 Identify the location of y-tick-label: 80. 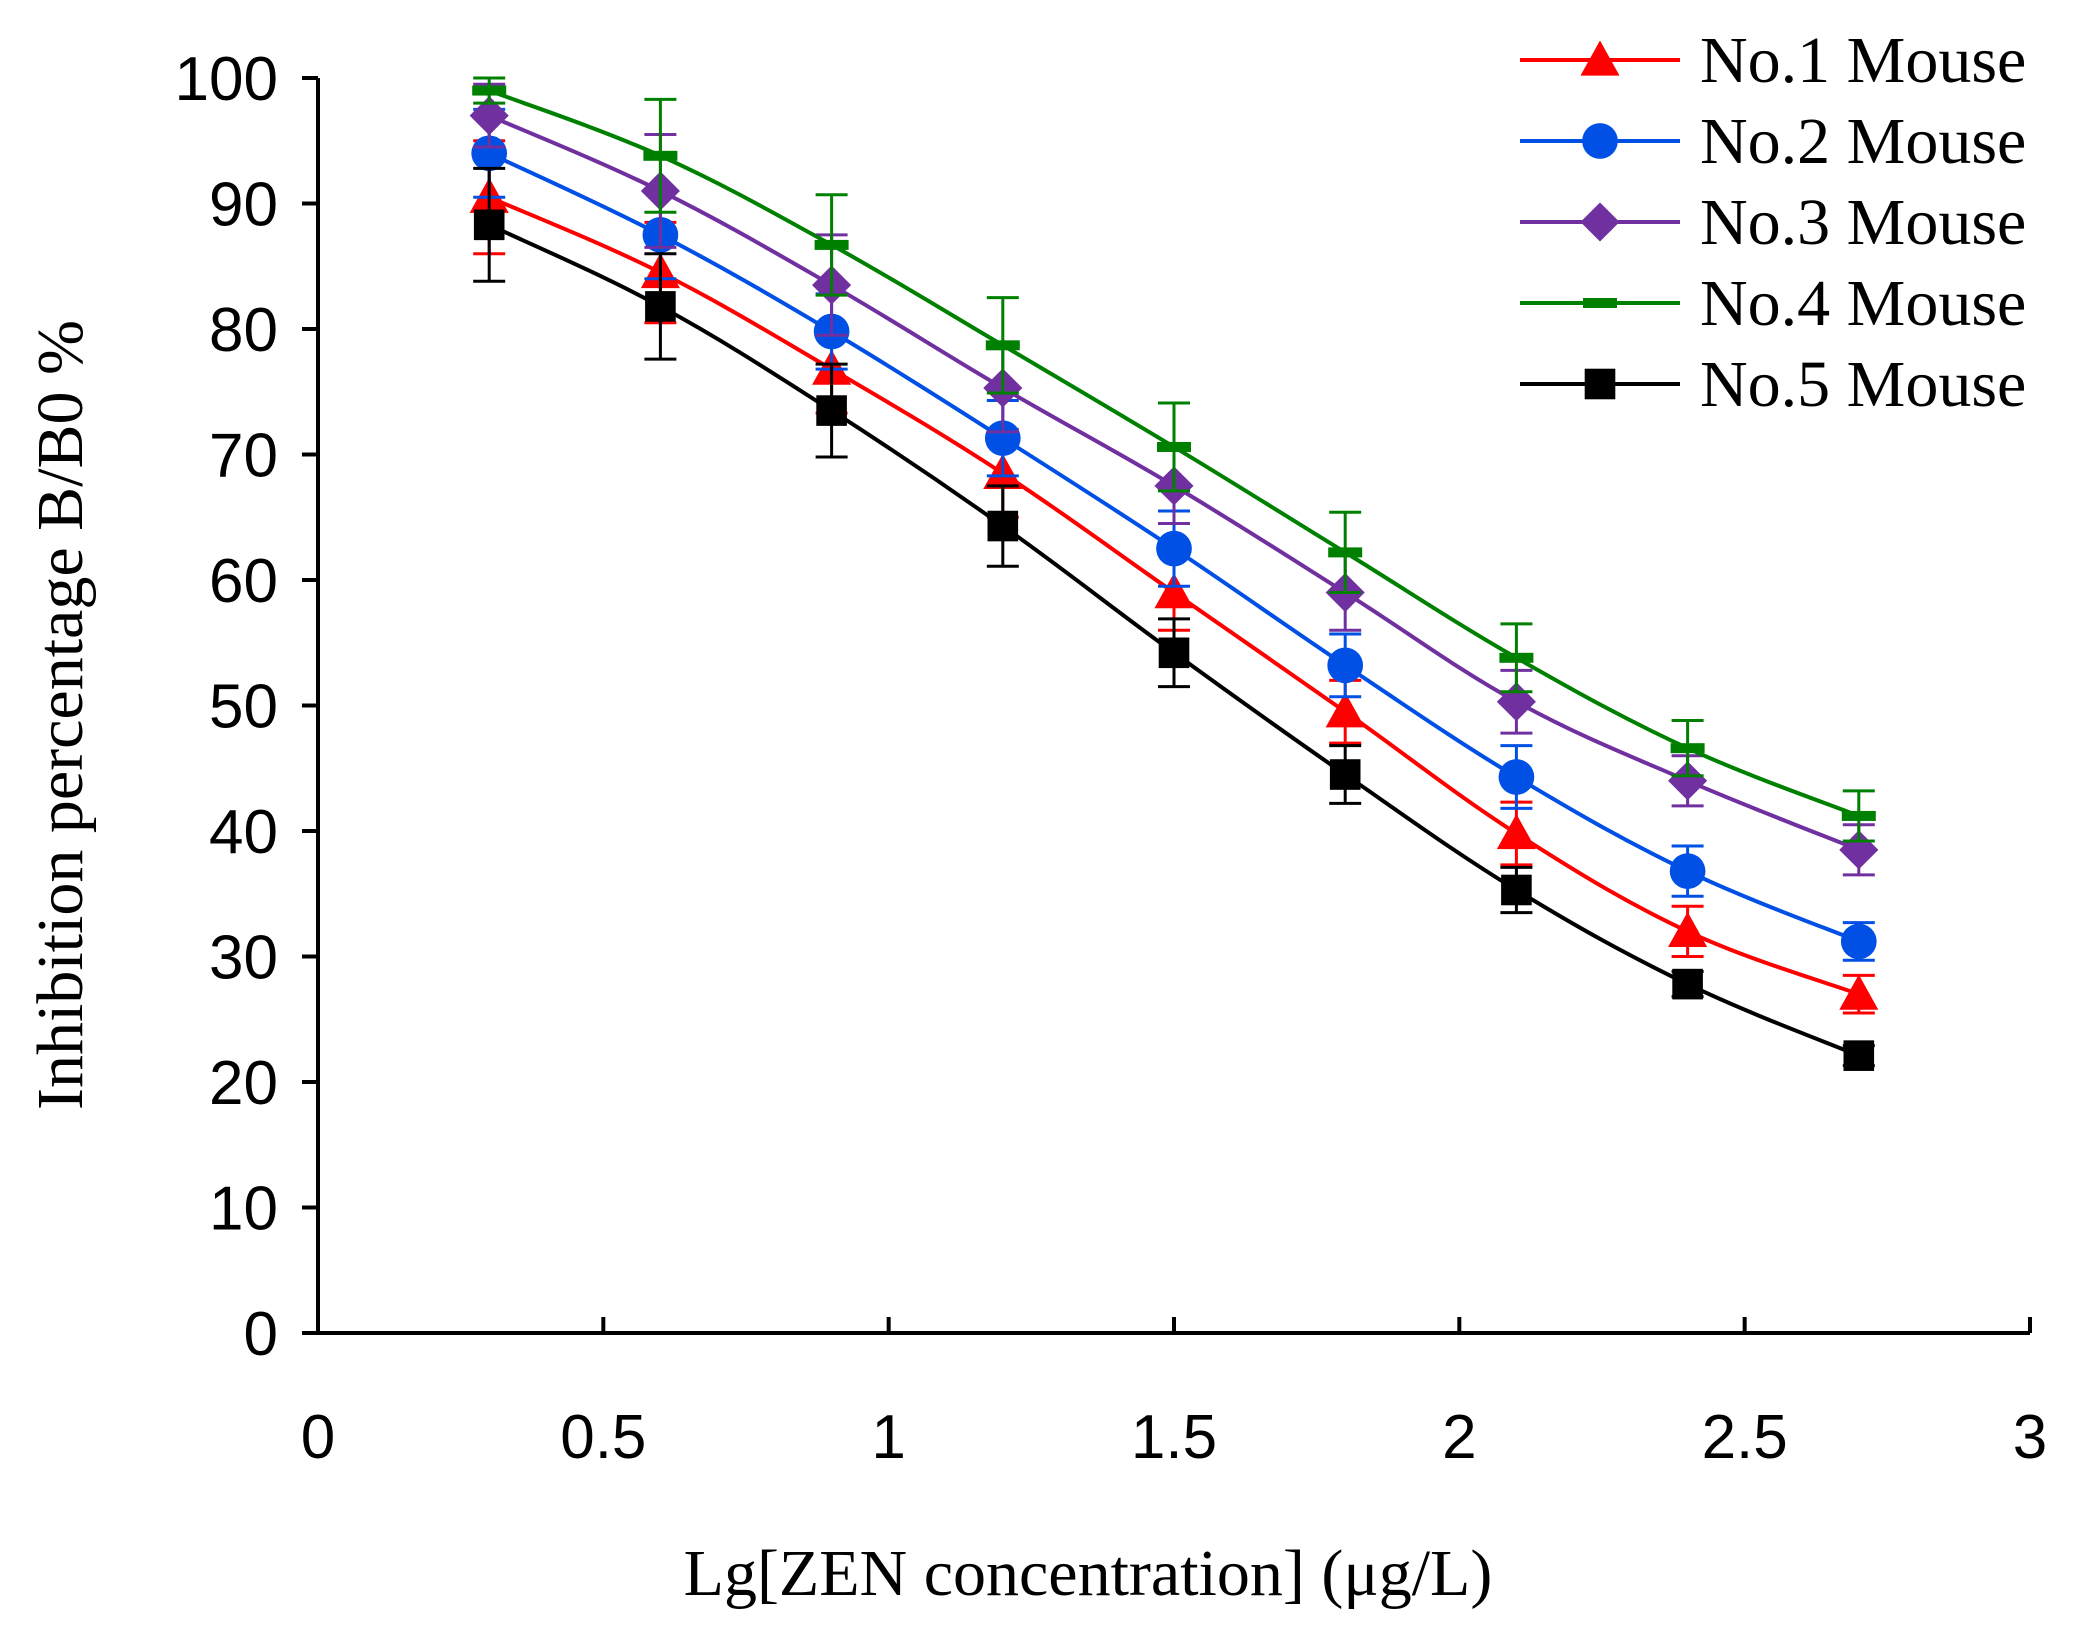
(243, 330).